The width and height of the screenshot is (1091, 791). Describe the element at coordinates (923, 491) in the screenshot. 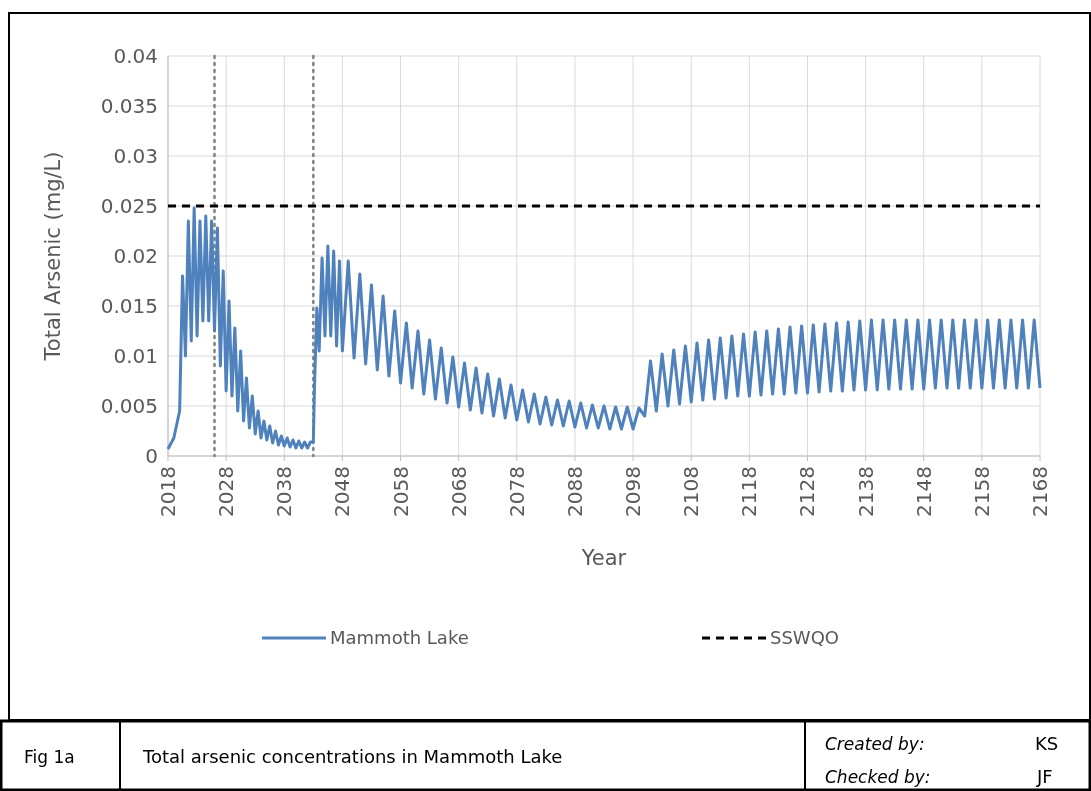

I see `x-tick-label: 2148` at that location.